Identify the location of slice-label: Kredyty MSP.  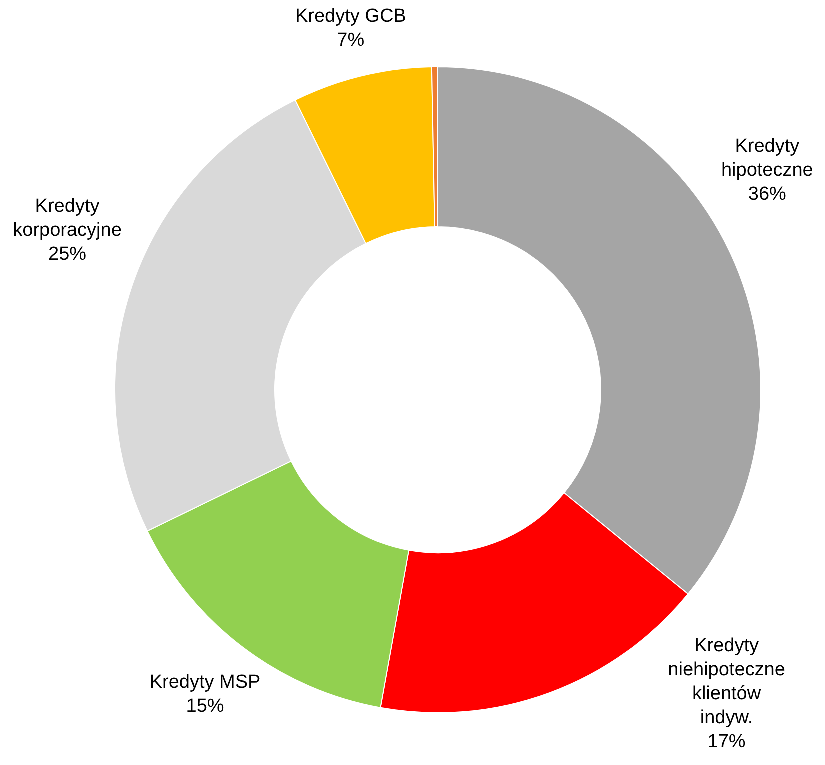
(205, 683).